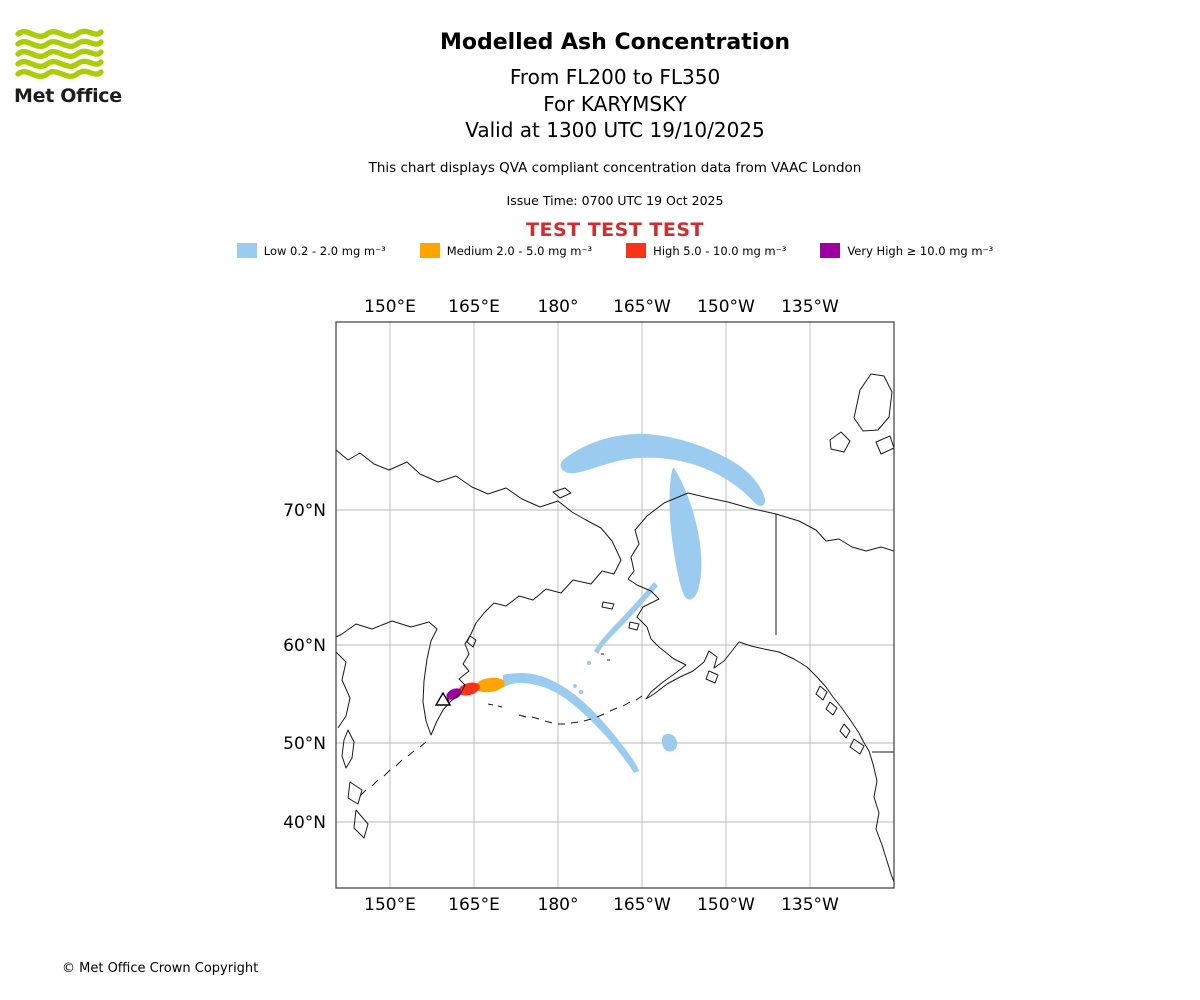 Image resolution: width=1200 pixels, height=1000 pixels. I want to click on lon-tick-top: 165°W, so click(642, 307).